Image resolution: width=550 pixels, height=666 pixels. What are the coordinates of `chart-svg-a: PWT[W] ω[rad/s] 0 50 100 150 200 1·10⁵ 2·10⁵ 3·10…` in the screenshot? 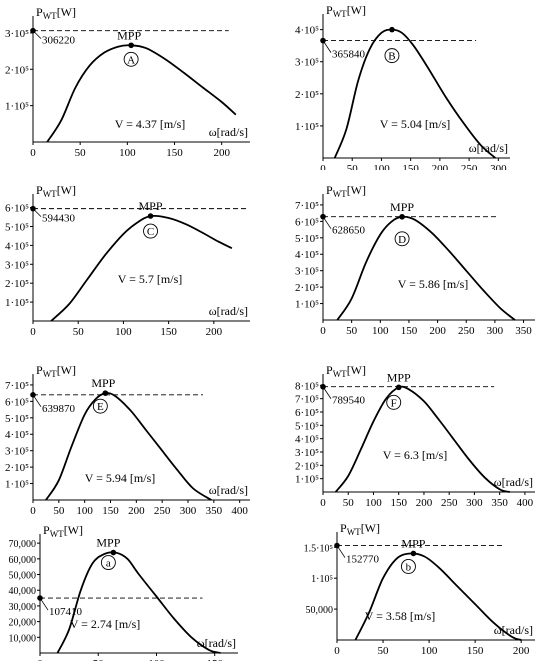 It's located at (127, 82).